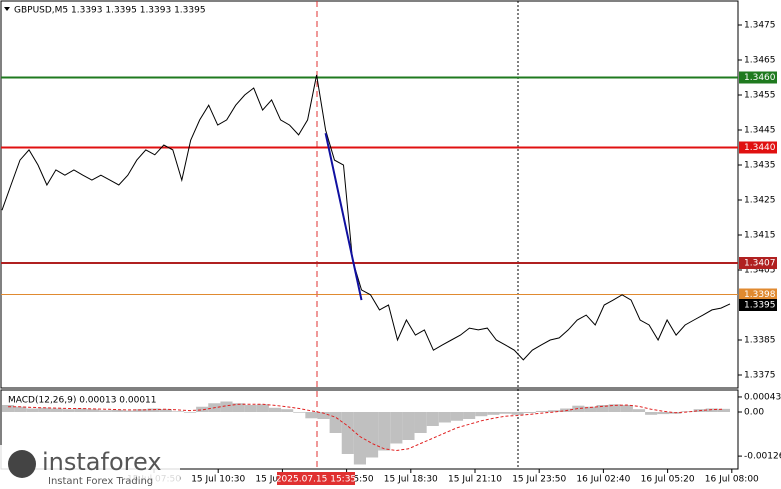  I want to click on menu-arrow, so click(7, 9).